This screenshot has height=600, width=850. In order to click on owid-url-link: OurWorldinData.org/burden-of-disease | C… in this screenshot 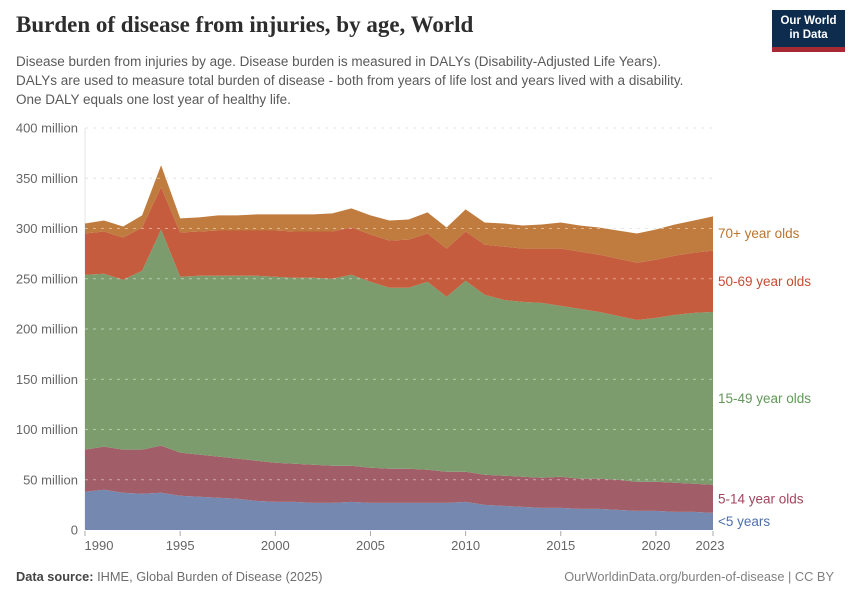, I will do `click(699, 576)`.